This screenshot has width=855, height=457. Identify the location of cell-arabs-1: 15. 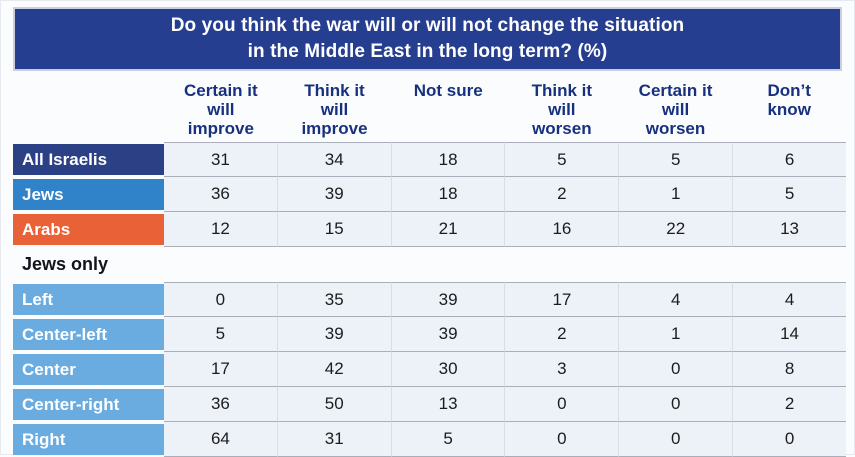
(333, 229).